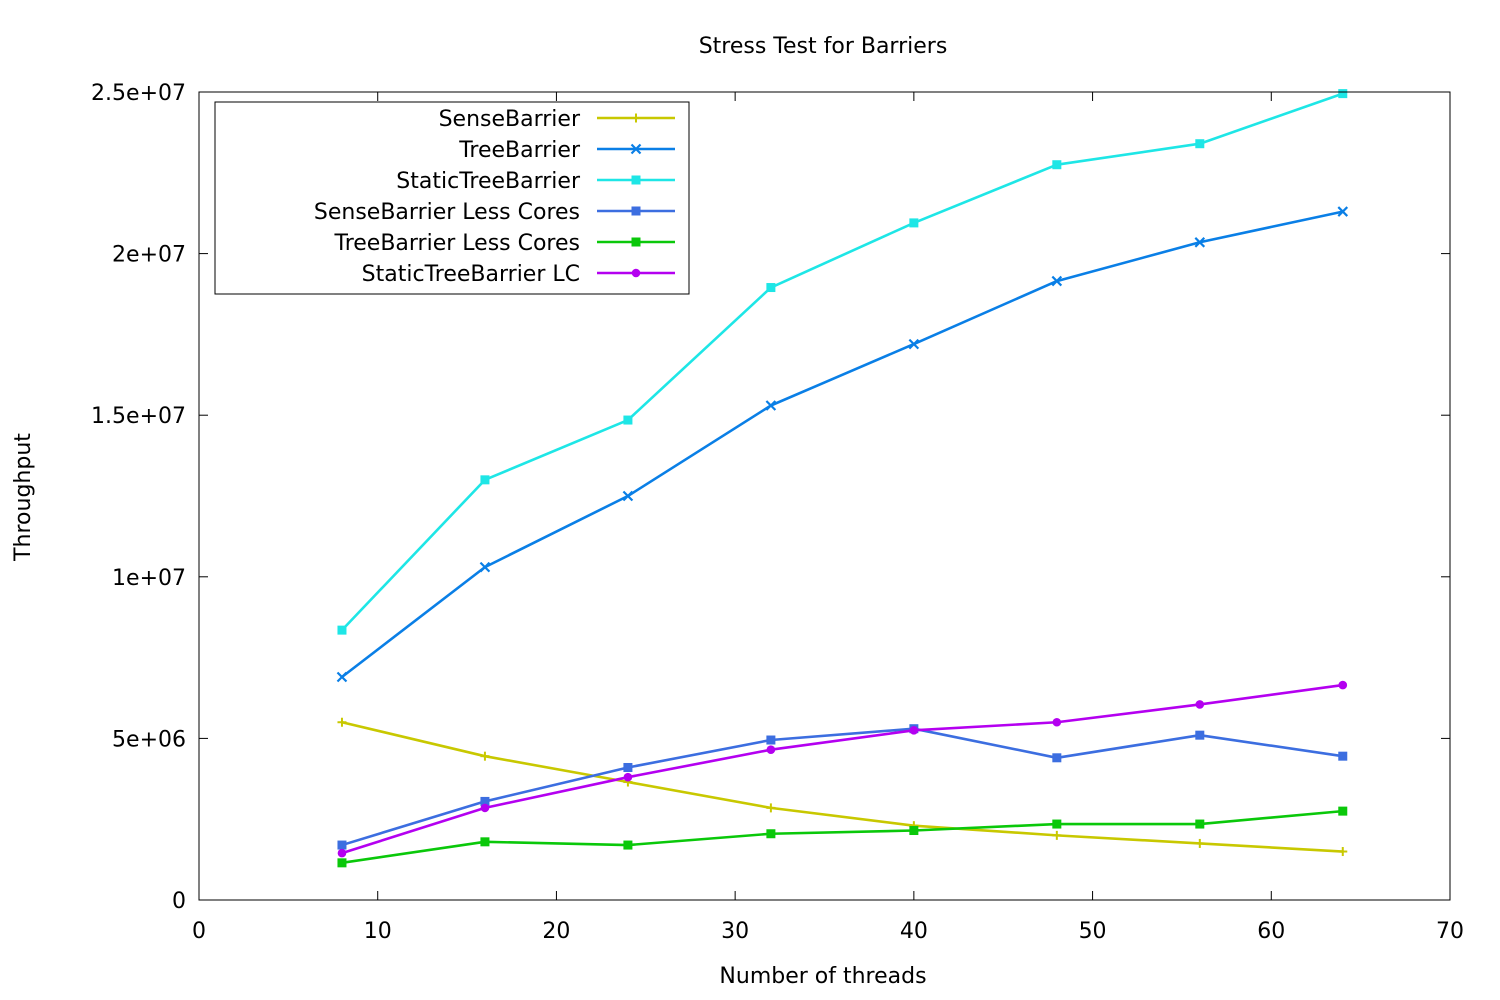  Describe the element at coordinates (735, 931) in the screenshot. I see `x-tick-label: 30` at that location.